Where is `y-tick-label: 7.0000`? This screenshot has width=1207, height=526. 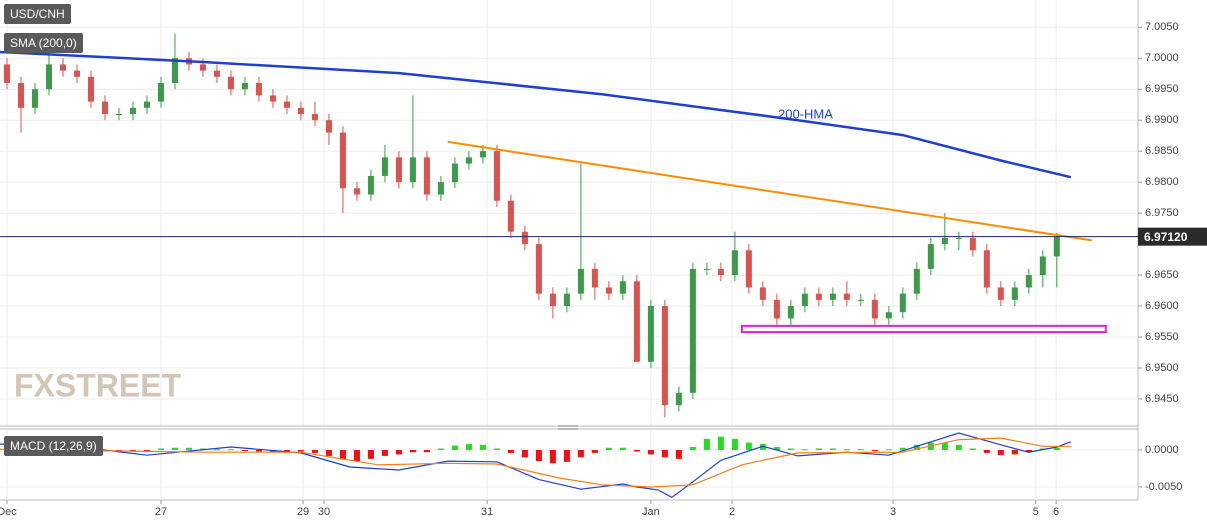
y-tick-label: 7.0000 is located at coordinates (1162, 58).